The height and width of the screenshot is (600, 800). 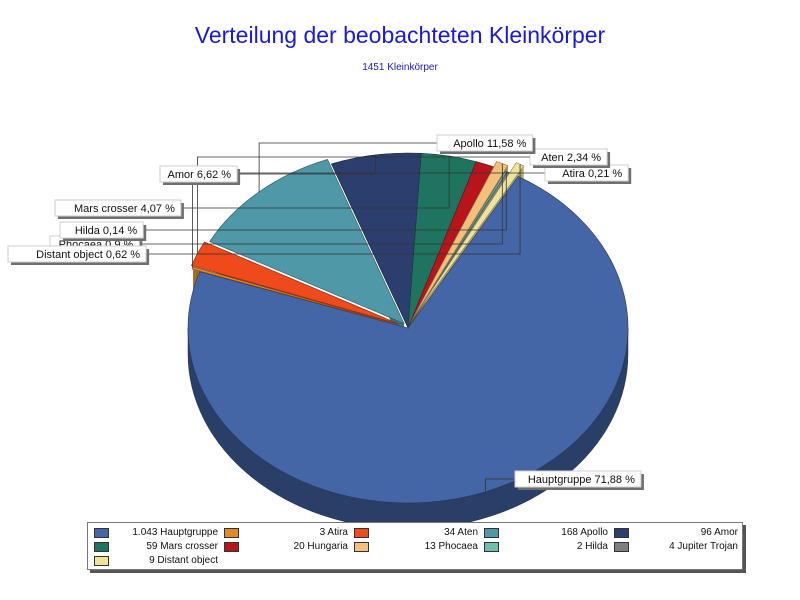 I want to click on chart-subtitle: 1451 Kleinkörper, so click(x=400, y=67).